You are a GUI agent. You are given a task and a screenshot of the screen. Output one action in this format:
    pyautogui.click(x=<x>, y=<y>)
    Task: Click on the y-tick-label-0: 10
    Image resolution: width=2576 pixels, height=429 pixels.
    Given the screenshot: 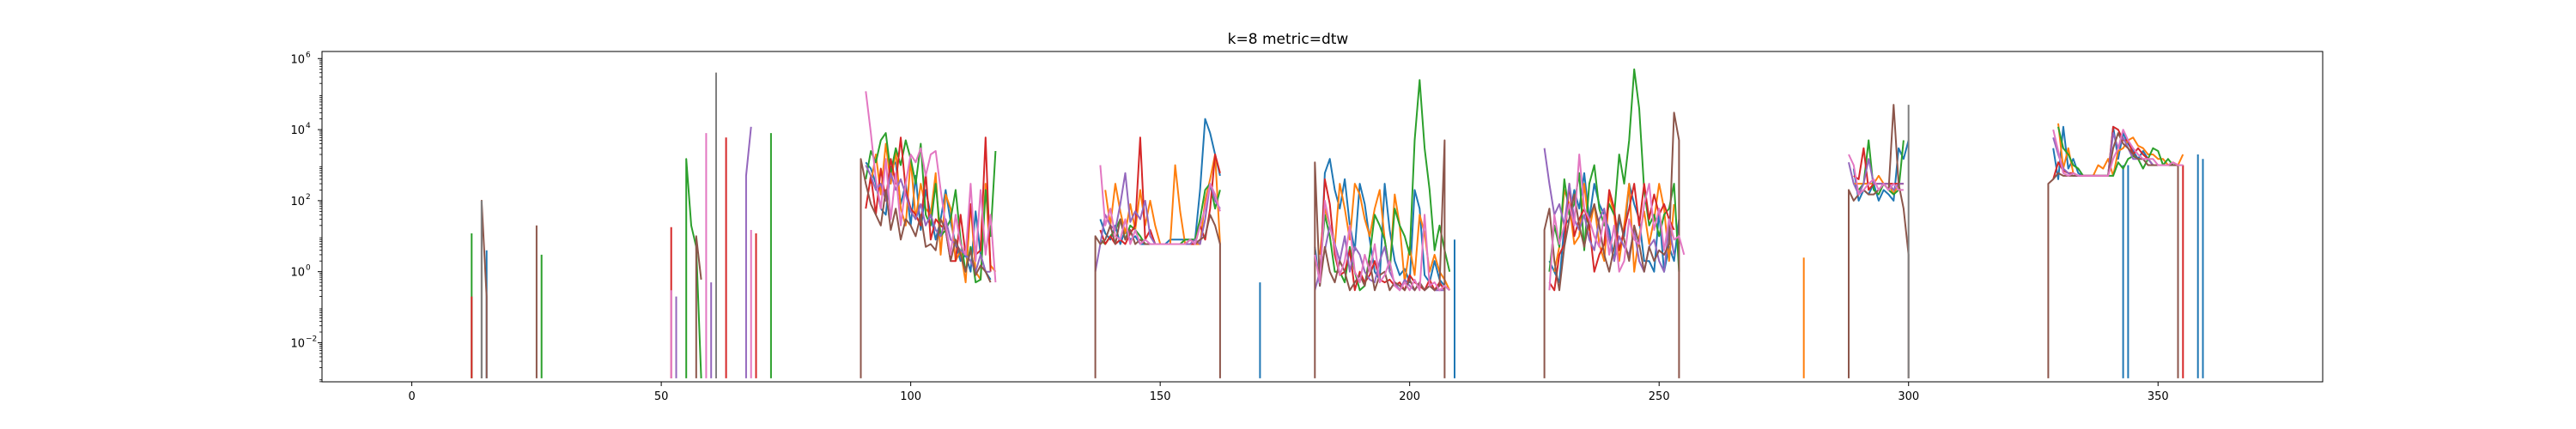 What is the action you would take?
    pyautogui.click(x=297, y=343)
    